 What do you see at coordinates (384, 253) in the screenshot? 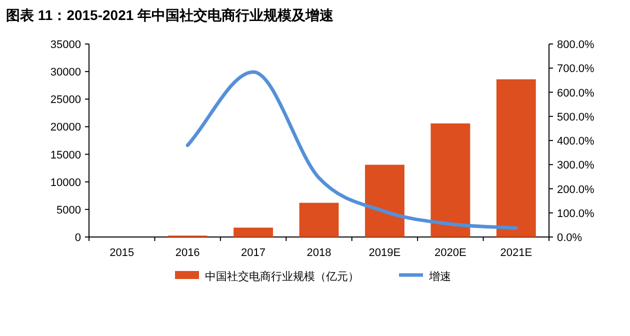
I see `x-tick-label: 2019E` at bounding box center [384, 253].